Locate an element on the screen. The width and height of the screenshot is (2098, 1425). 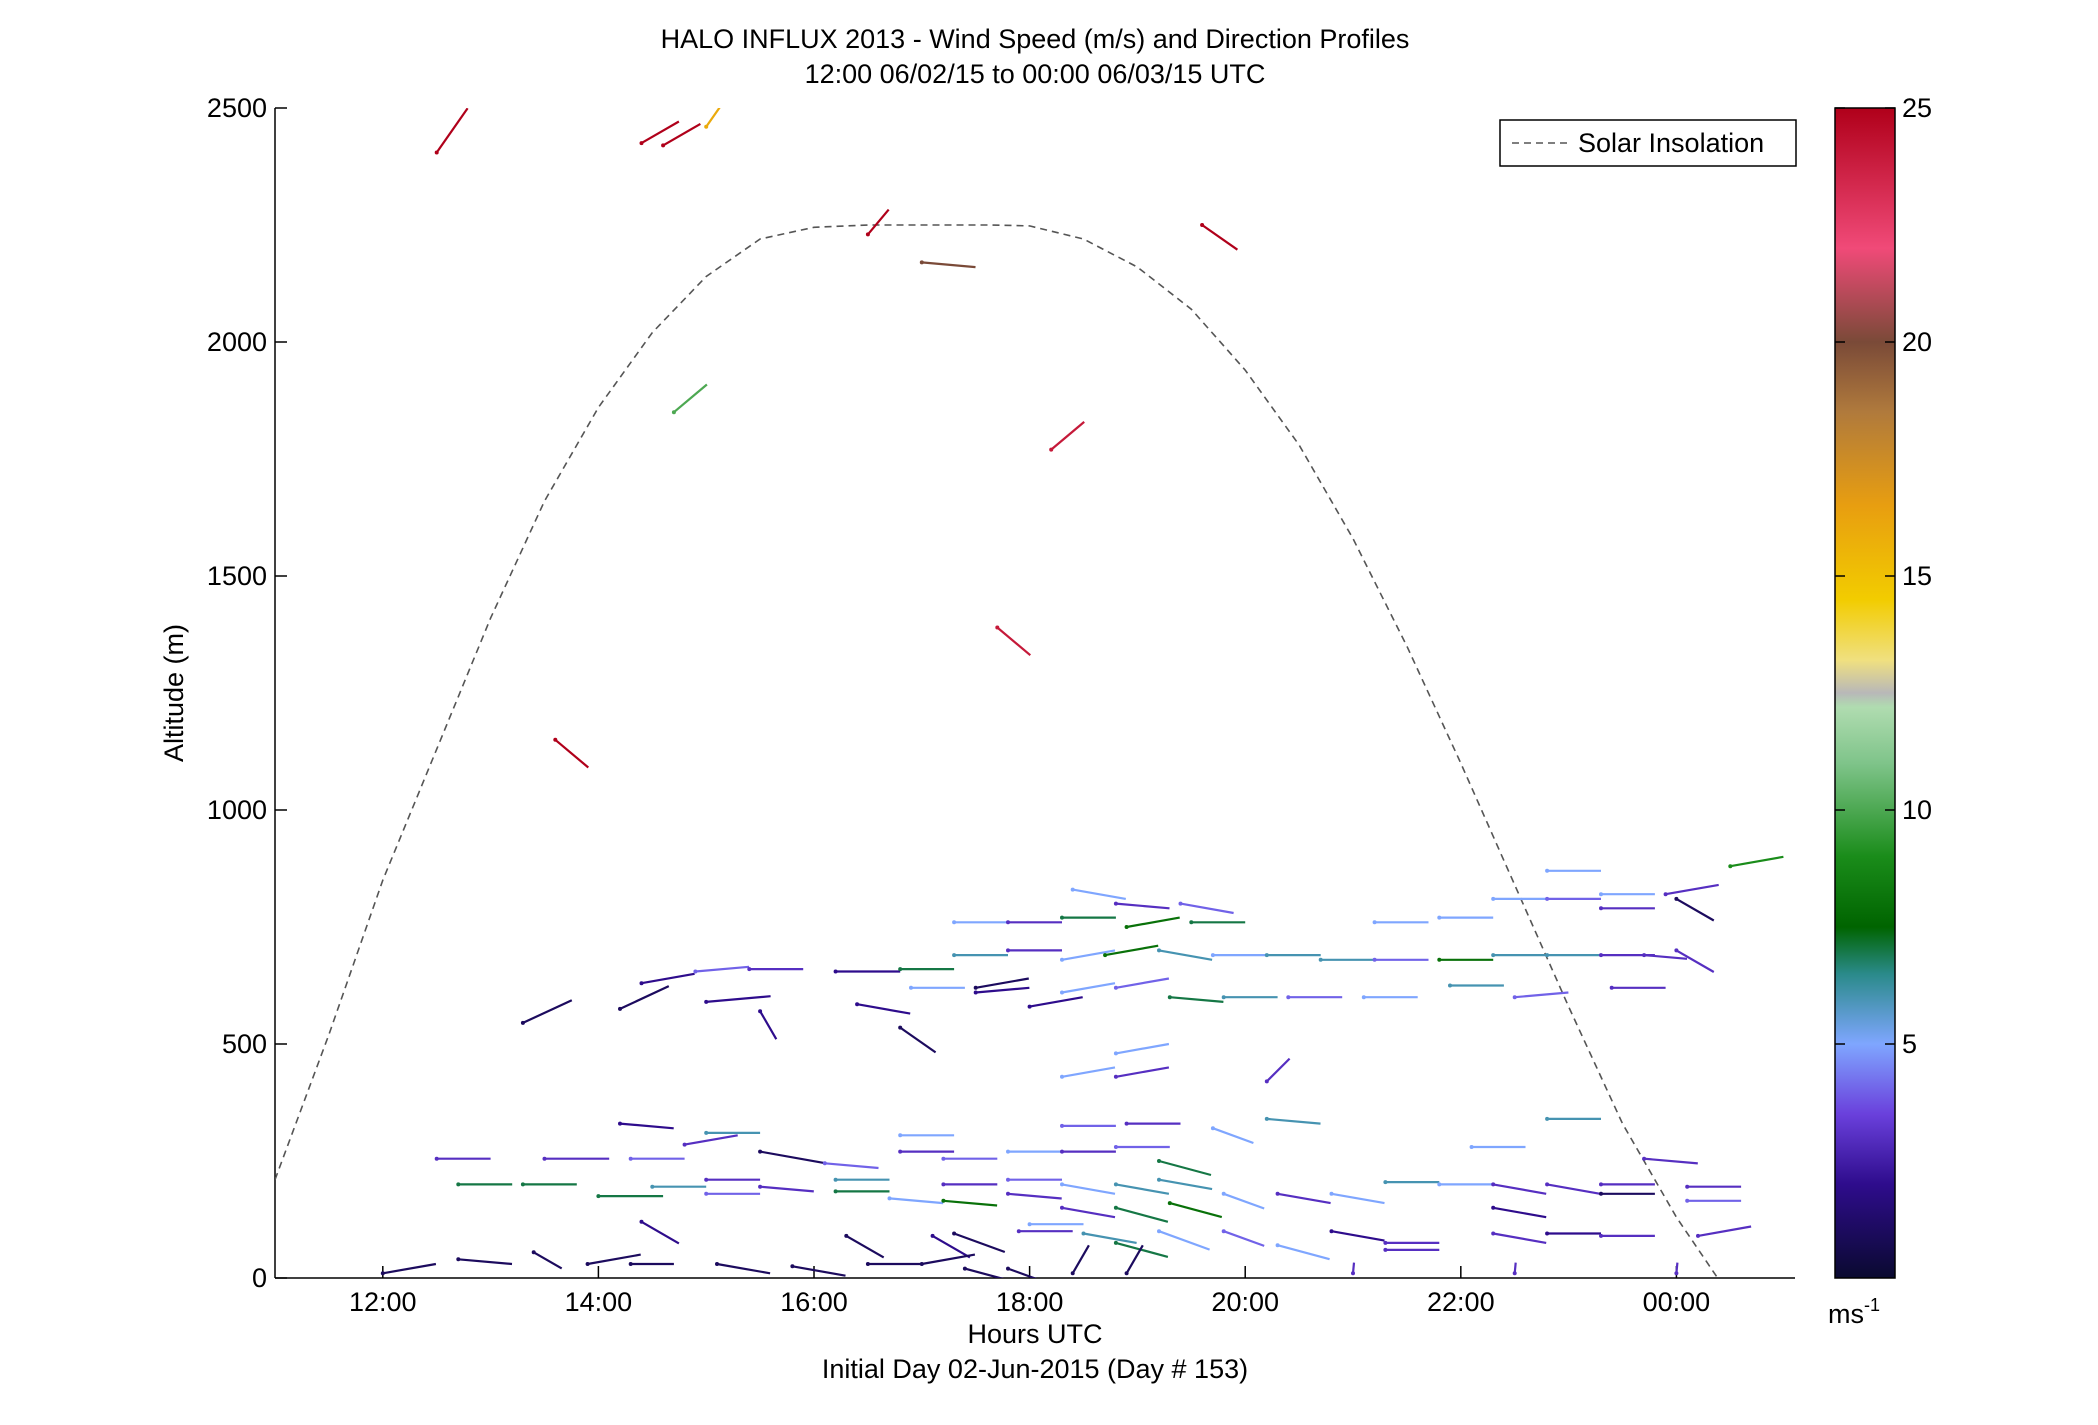
x-tick-label: 22:00 is located at coordinates (1461, 1302).